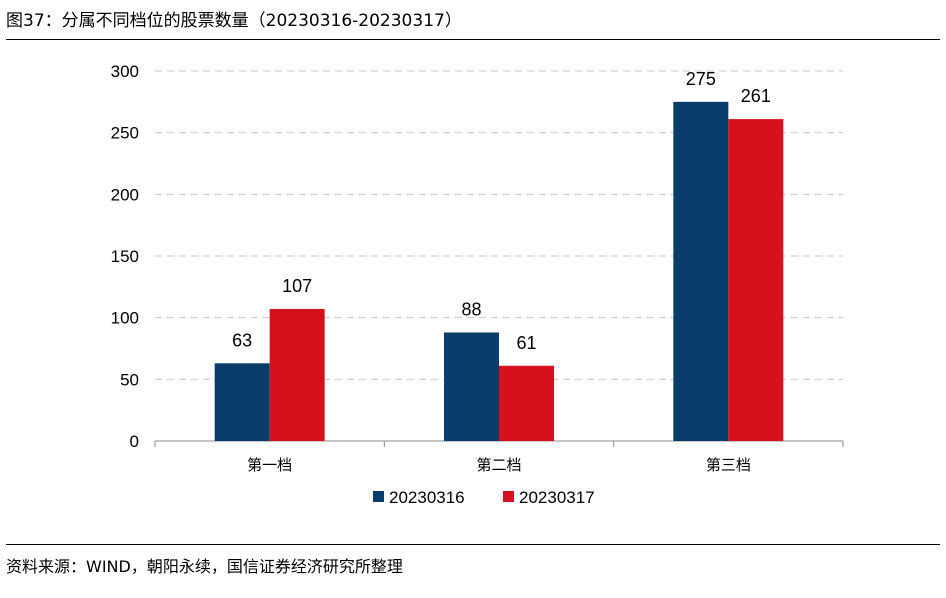  What do you see at coordinates (526, 343) in the screenshot?
I see `data-label: 61` at bounding box center [526, 343].